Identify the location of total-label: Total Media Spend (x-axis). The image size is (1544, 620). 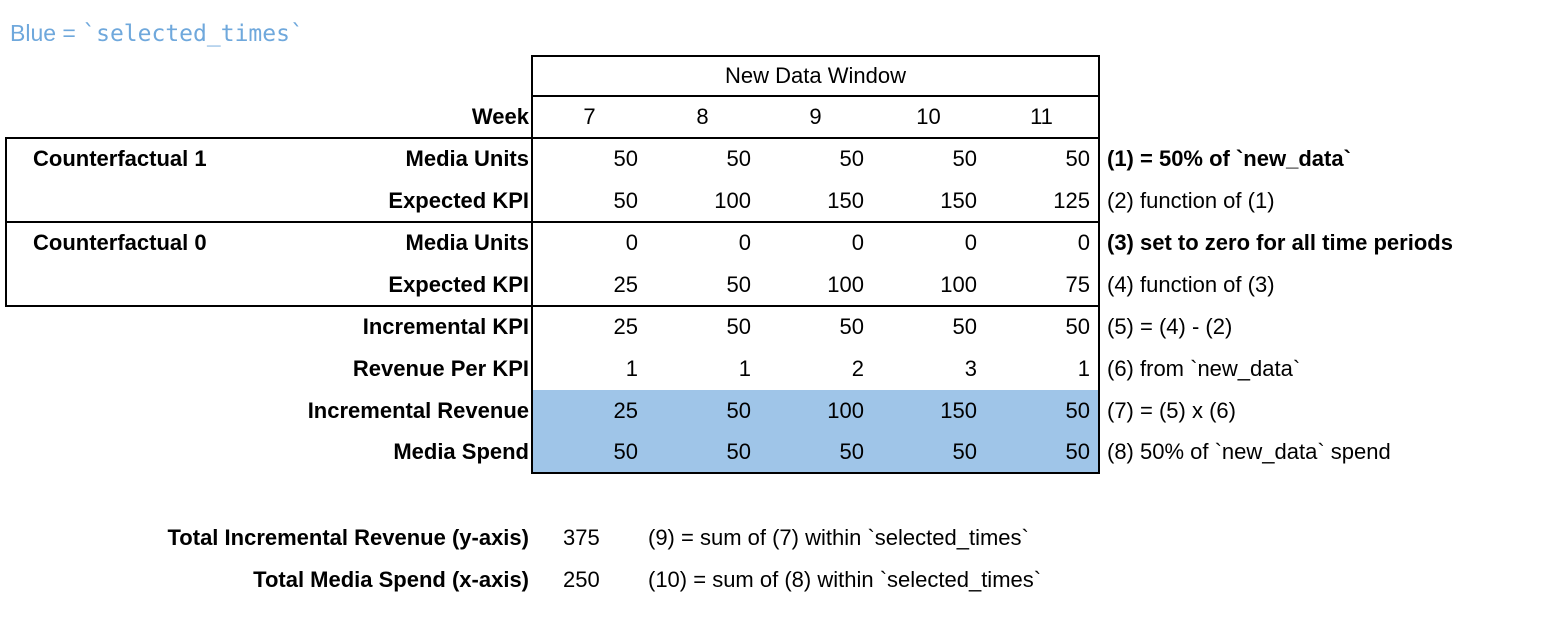
(391, 579).